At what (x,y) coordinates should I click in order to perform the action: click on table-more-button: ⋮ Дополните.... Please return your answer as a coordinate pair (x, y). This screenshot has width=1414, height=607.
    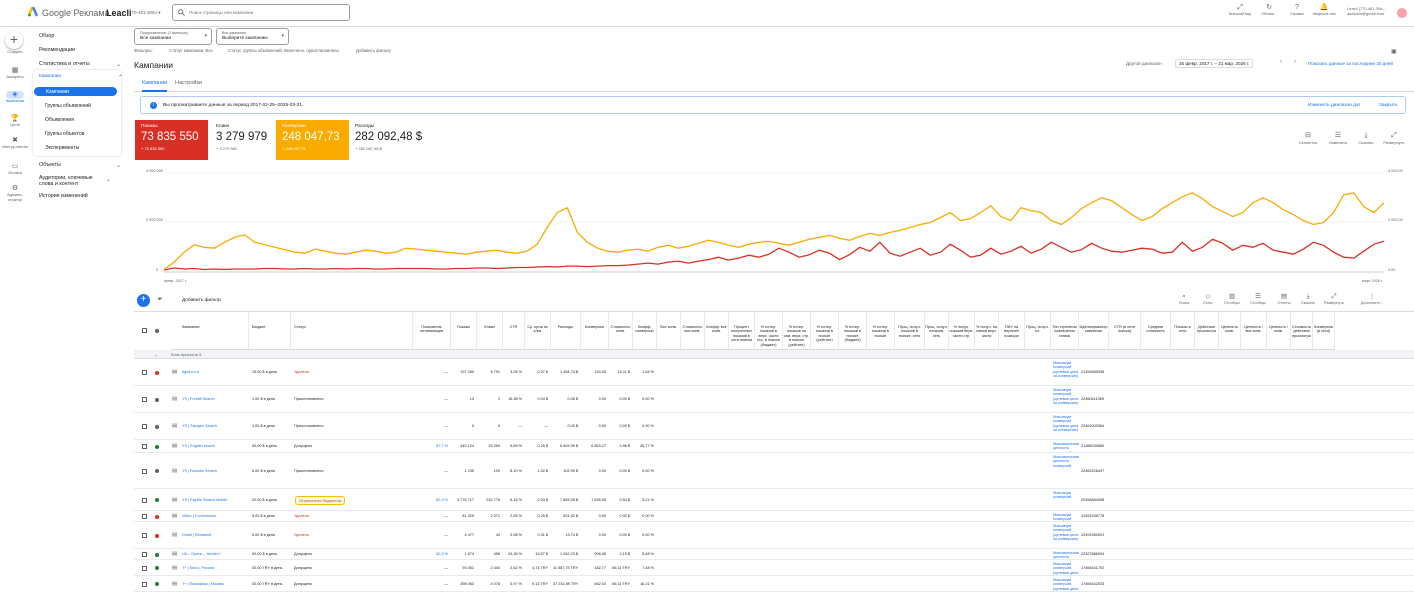
    Looking at the image, I should click on (1372, 299).